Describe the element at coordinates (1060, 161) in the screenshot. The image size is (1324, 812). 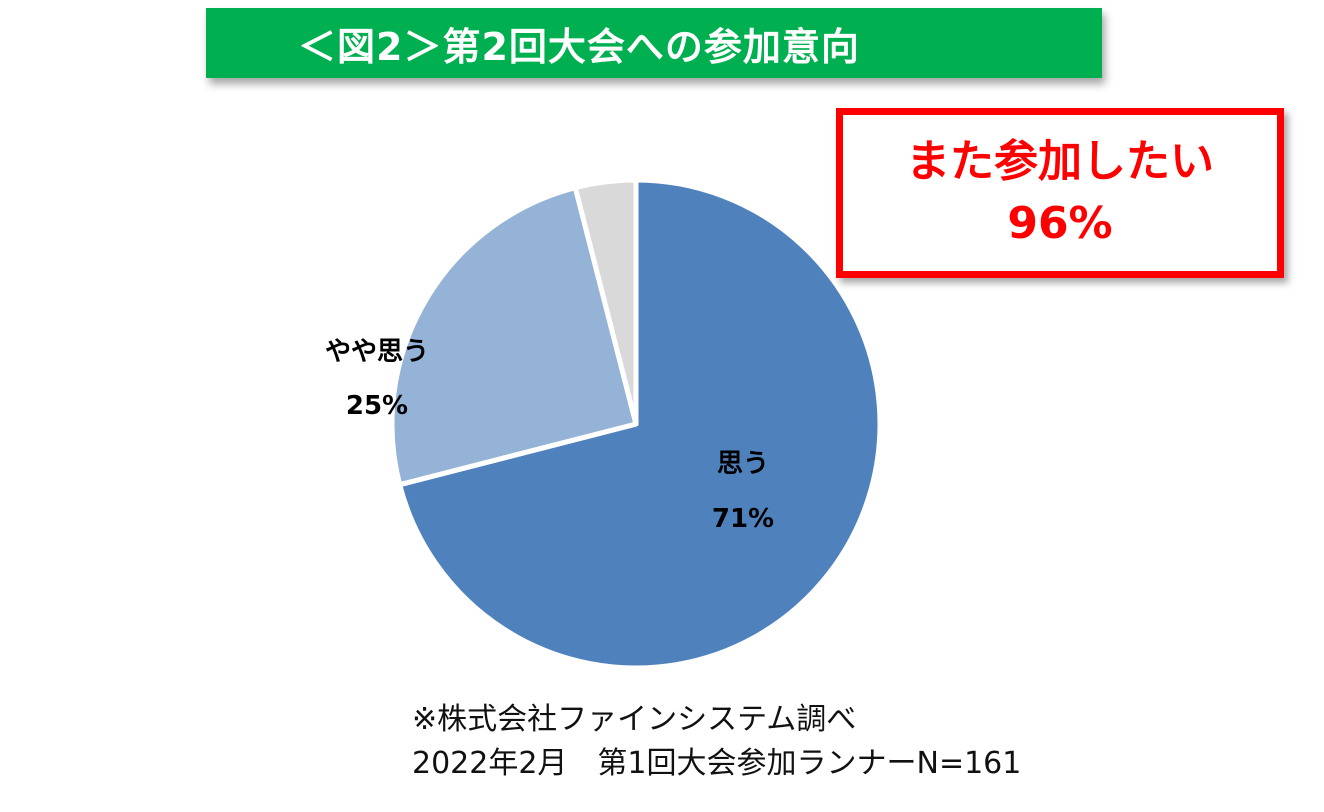
I see `callout-text: また参加したい` at that location.